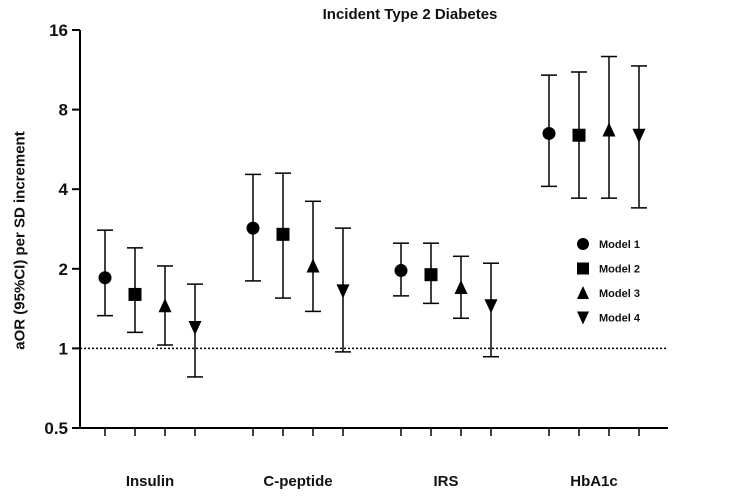 This screenshot has width=744, height=497. What do you see at coordinates (410, 14) in the screenshot?
I see `chart-title: Incident Type 2 Diabetes` at bounding box center [410, 14].